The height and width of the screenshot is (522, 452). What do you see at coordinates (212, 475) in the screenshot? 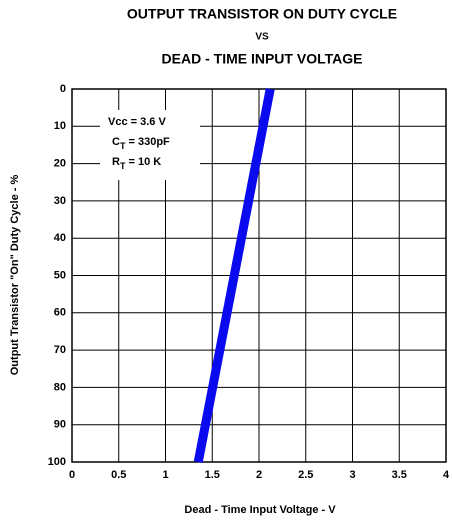
I see `x-tick-label: 1.5` at bounding box center [212, 475].